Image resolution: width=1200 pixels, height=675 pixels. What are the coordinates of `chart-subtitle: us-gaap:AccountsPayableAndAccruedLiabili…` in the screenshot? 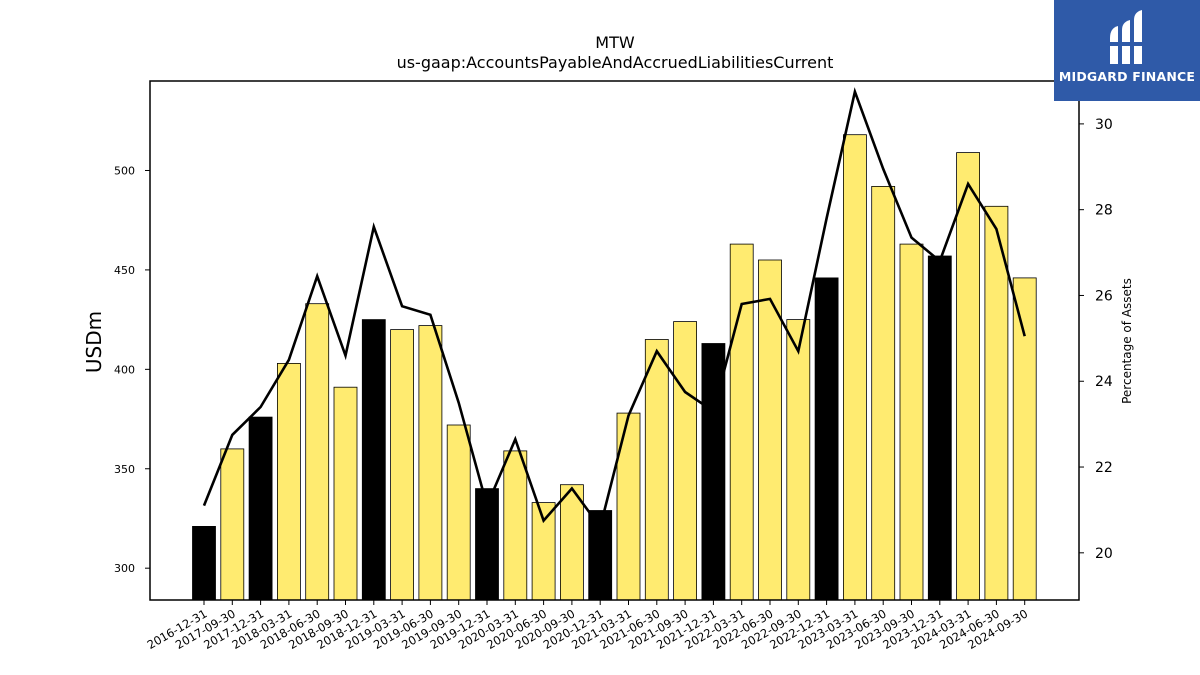 It's located at (615, 62).